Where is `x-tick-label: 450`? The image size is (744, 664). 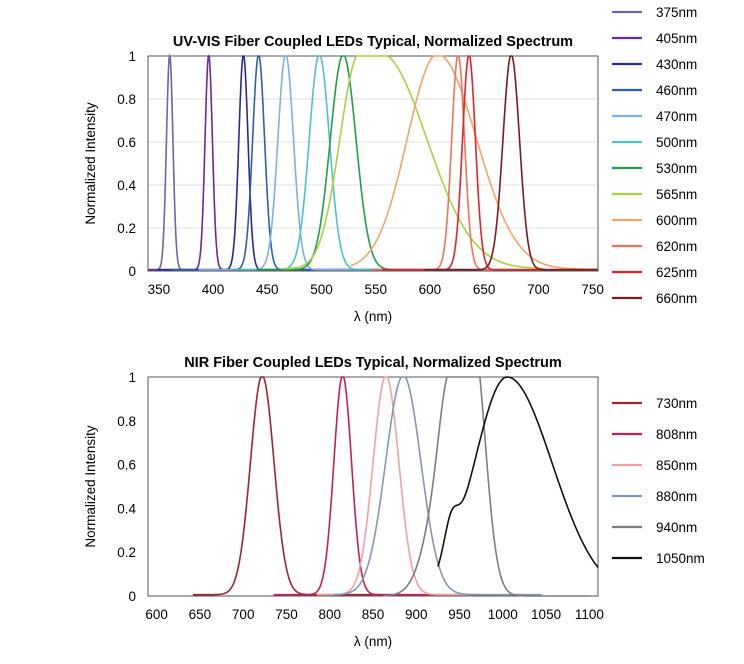 x-tick-label: 450 is located at coordinates (267, 289).